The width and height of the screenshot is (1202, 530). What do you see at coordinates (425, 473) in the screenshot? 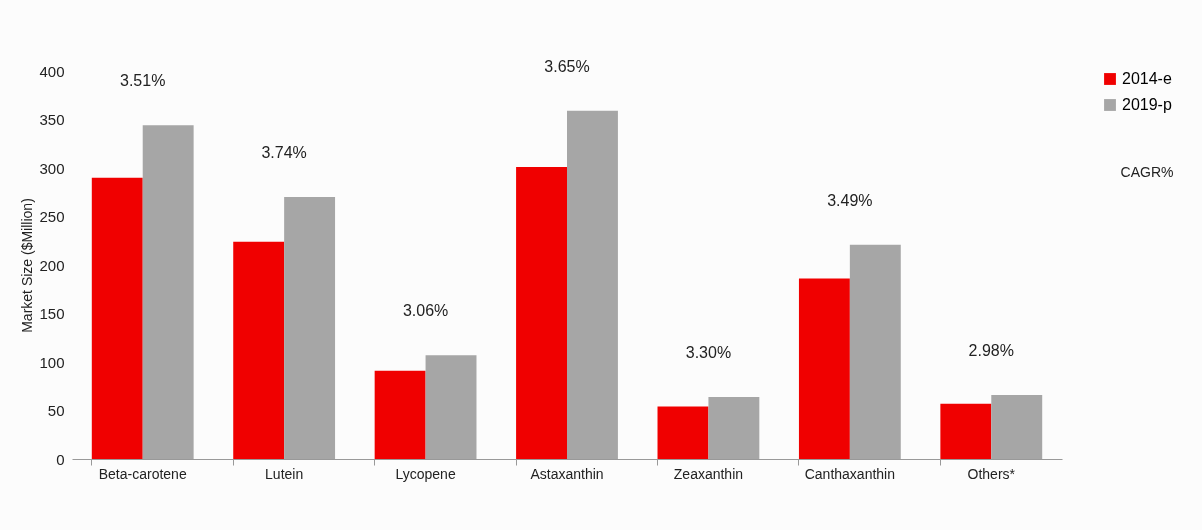
I see `x-tick-label: Lycopene` at bounding box center [425, 473].